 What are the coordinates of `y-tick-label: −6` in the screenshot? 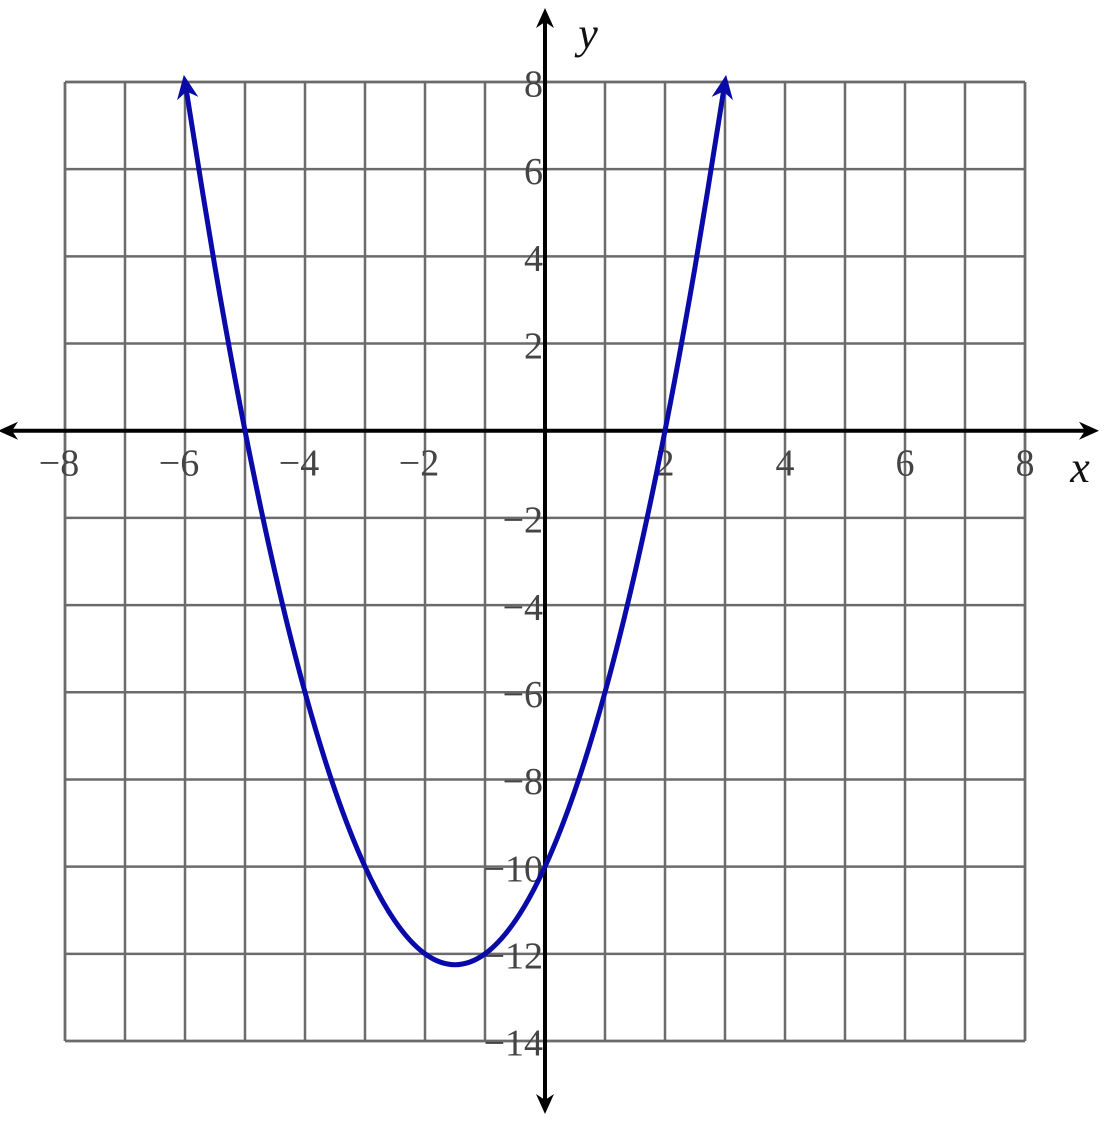 It's located at (523, 695).